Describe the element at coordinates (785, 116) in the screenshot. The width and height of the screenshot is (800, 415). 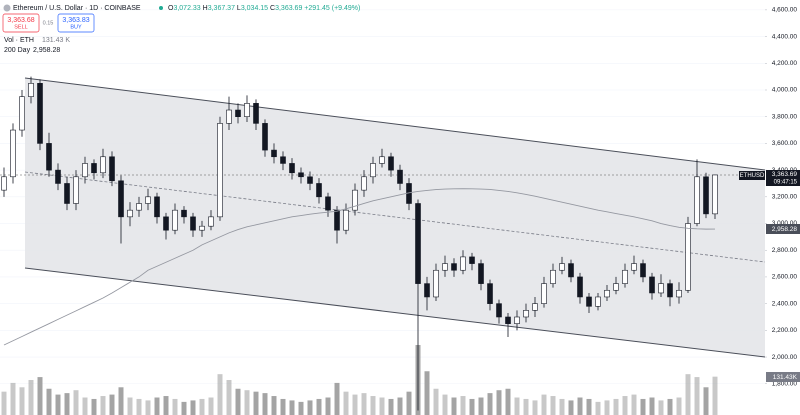
I see `y-tick-label: 3,800.00` at that location.